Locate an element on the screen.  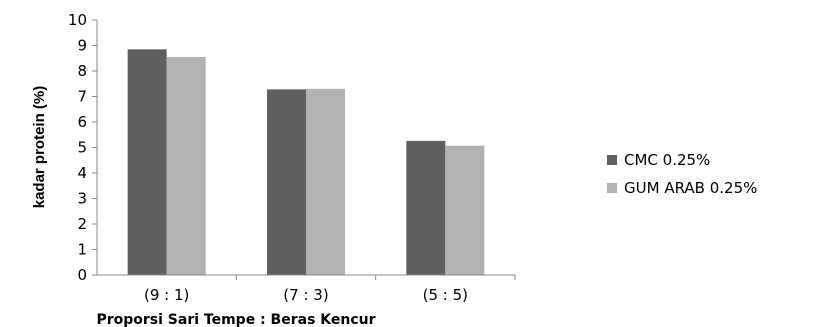
legend: CMC 0.25% GUM ARAB 0.25% is located at coordinates (682, 174).